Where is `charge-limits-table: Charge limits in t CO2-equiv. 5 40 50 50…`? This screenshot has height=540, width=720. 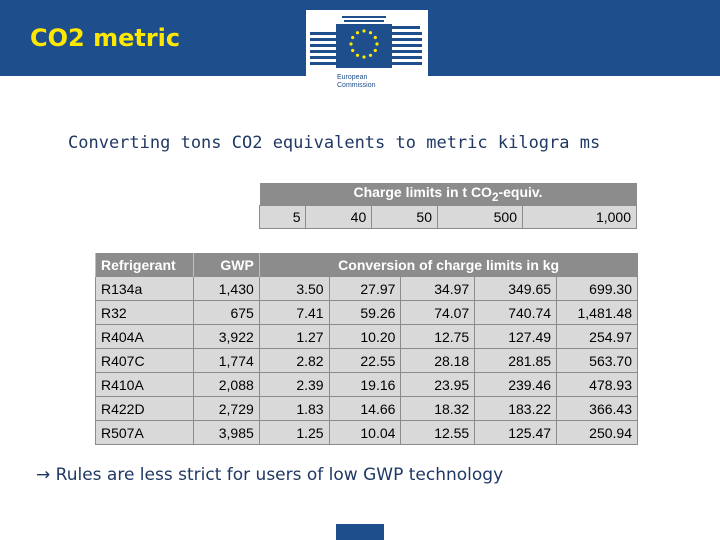 charge-limits-table: Charge limits in t CO2-equiv. 5 40 50 50… is located at coordinates (448, 206).